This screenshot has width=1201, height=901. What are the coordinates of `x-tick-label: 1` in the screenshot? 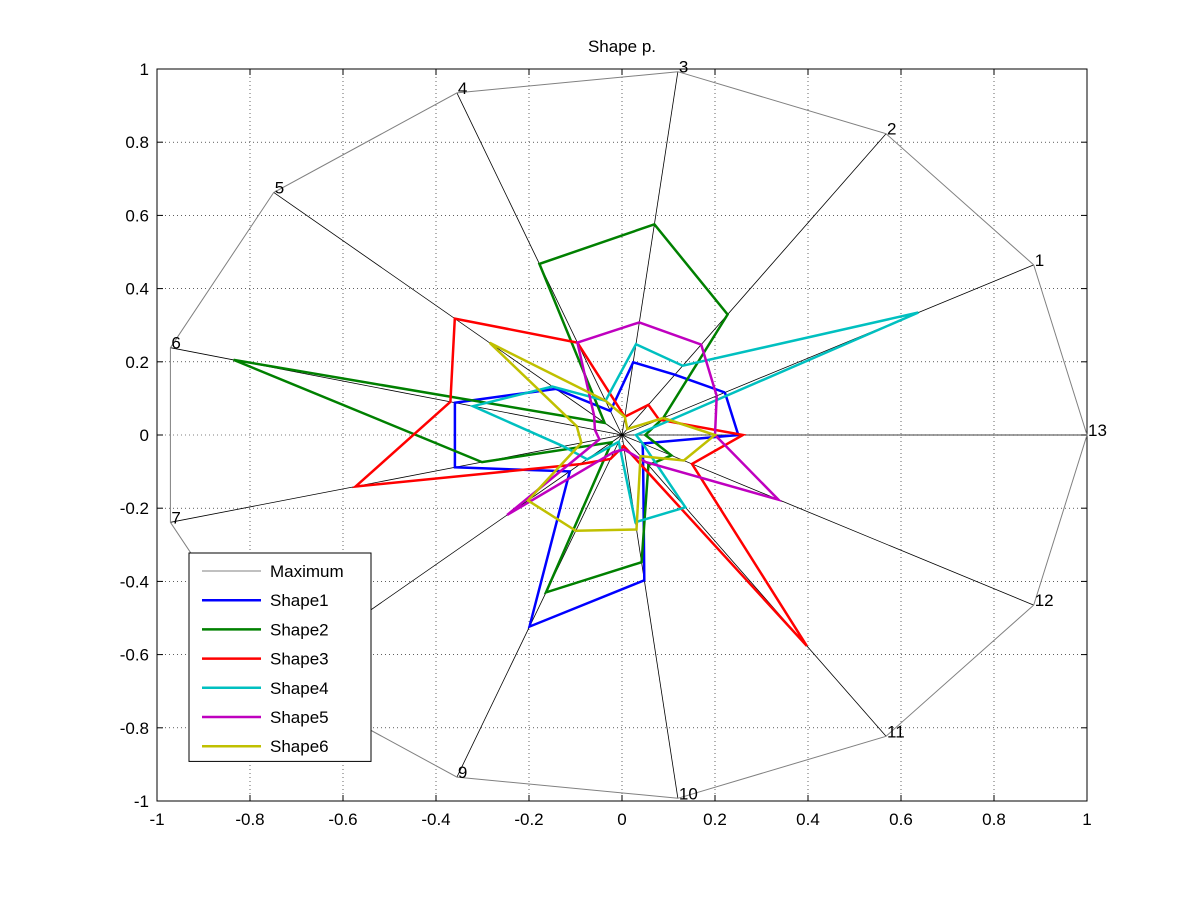 It's located at (1086, 819).